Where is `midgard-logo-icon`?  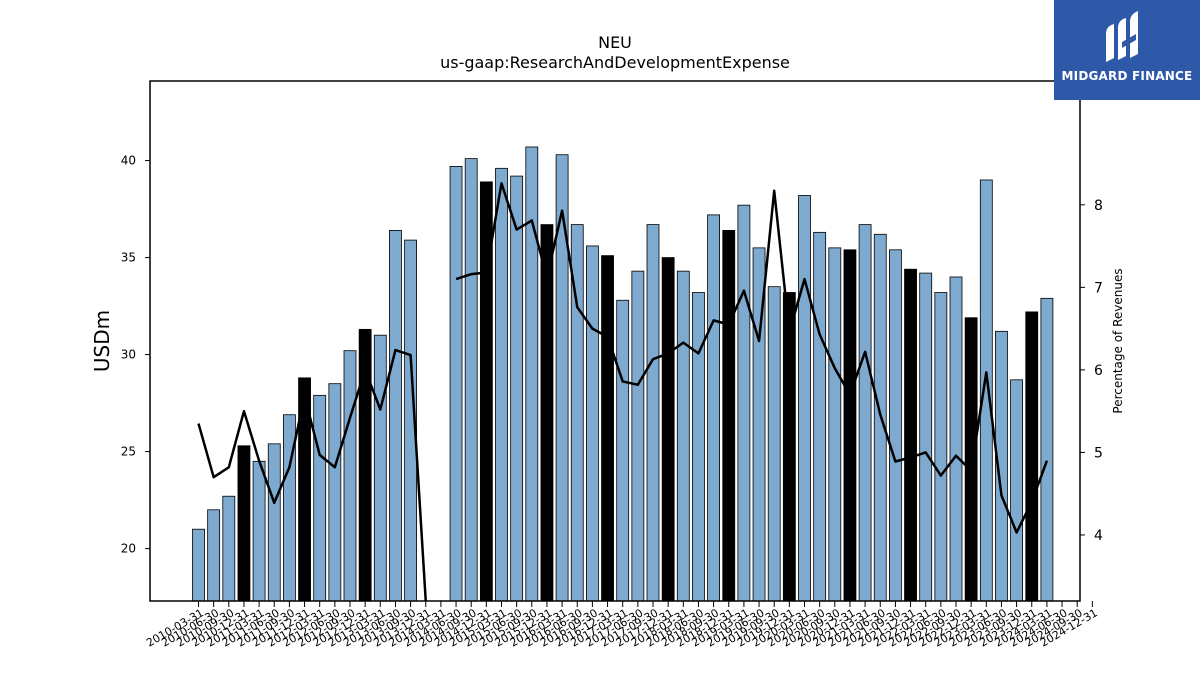
midgard-logo-icon is located at coordinates (1122, 36).